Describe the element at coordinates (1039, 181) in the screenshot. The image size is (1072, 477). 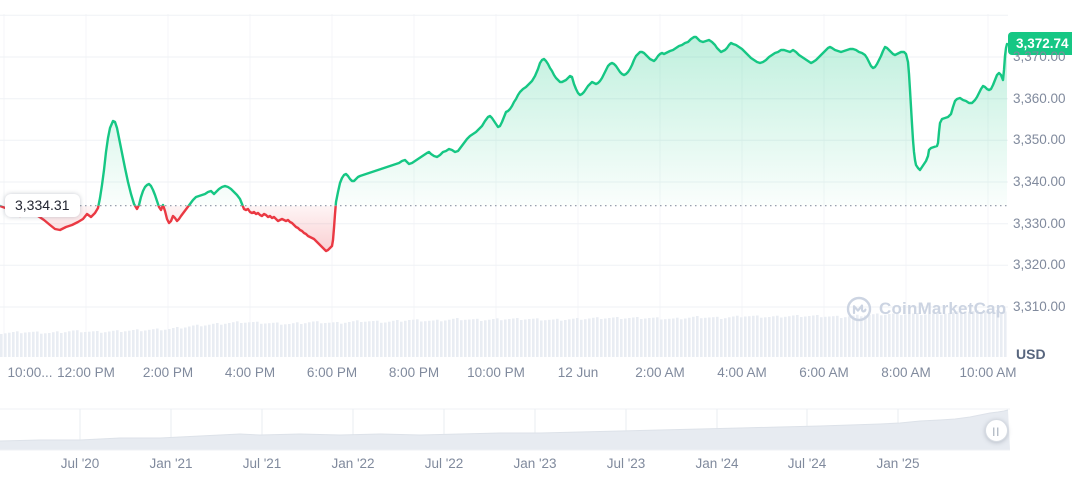
I see `y-axis-label: 3,340.00` at that location.